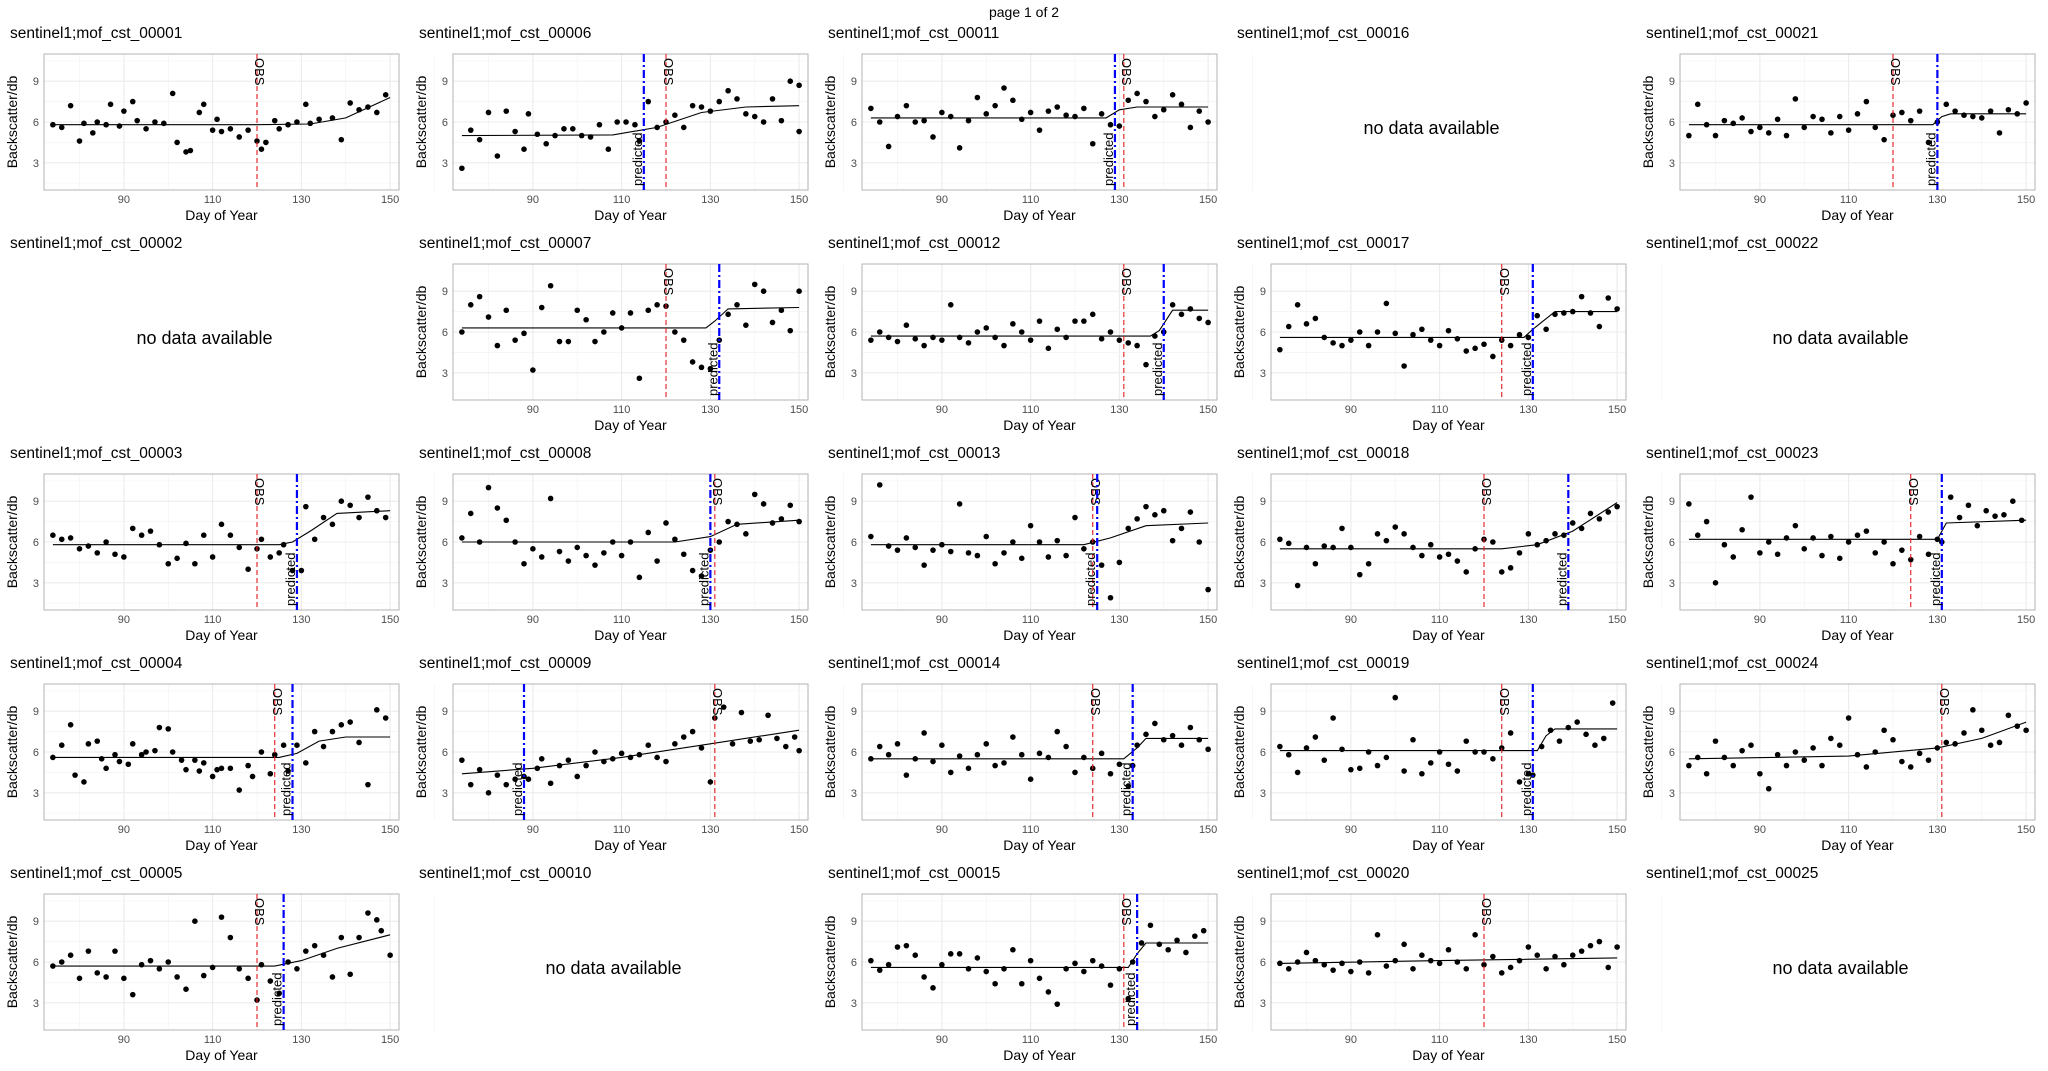 This screenshot has height=1071, width=2048. I want to click on chart-panel: sentinel1;mof_cst_00002 no data available, so click(204, 336).